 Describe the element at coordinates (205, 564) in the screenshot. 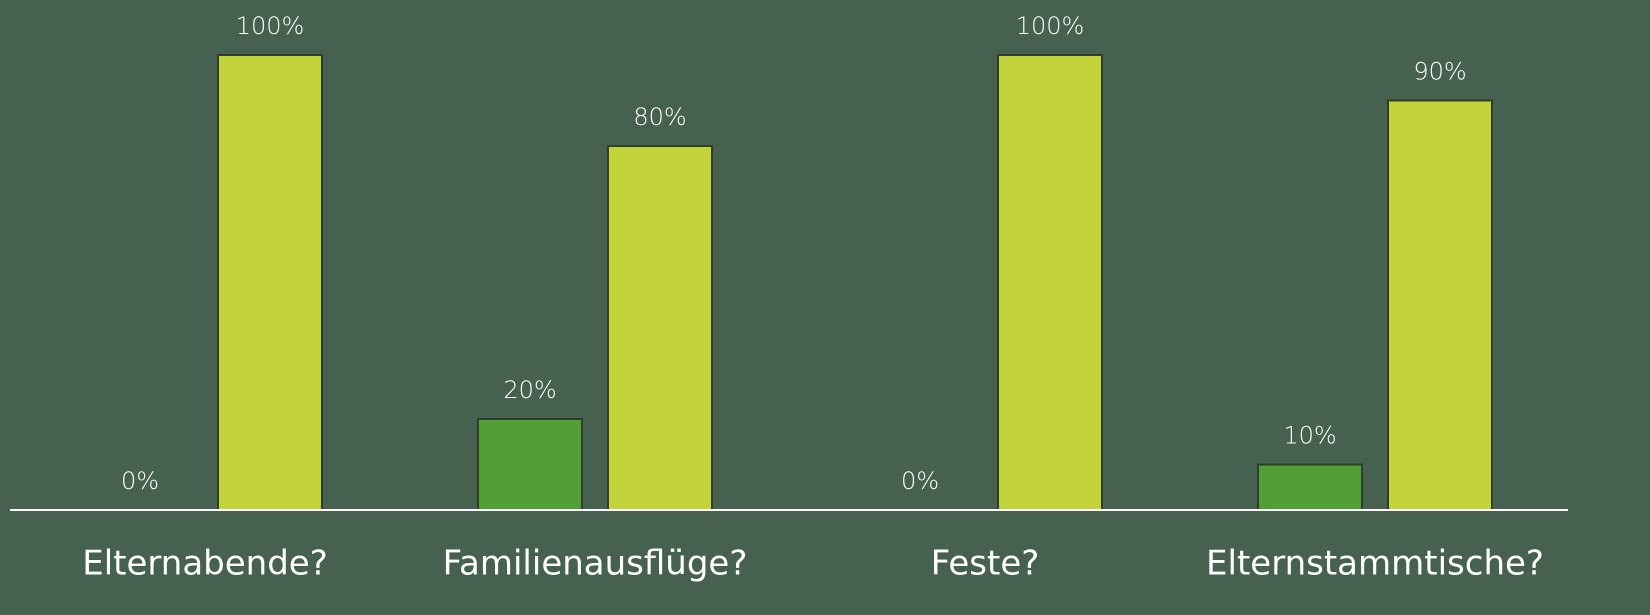

I see `x-tick-label: Elternabende?` at that location.